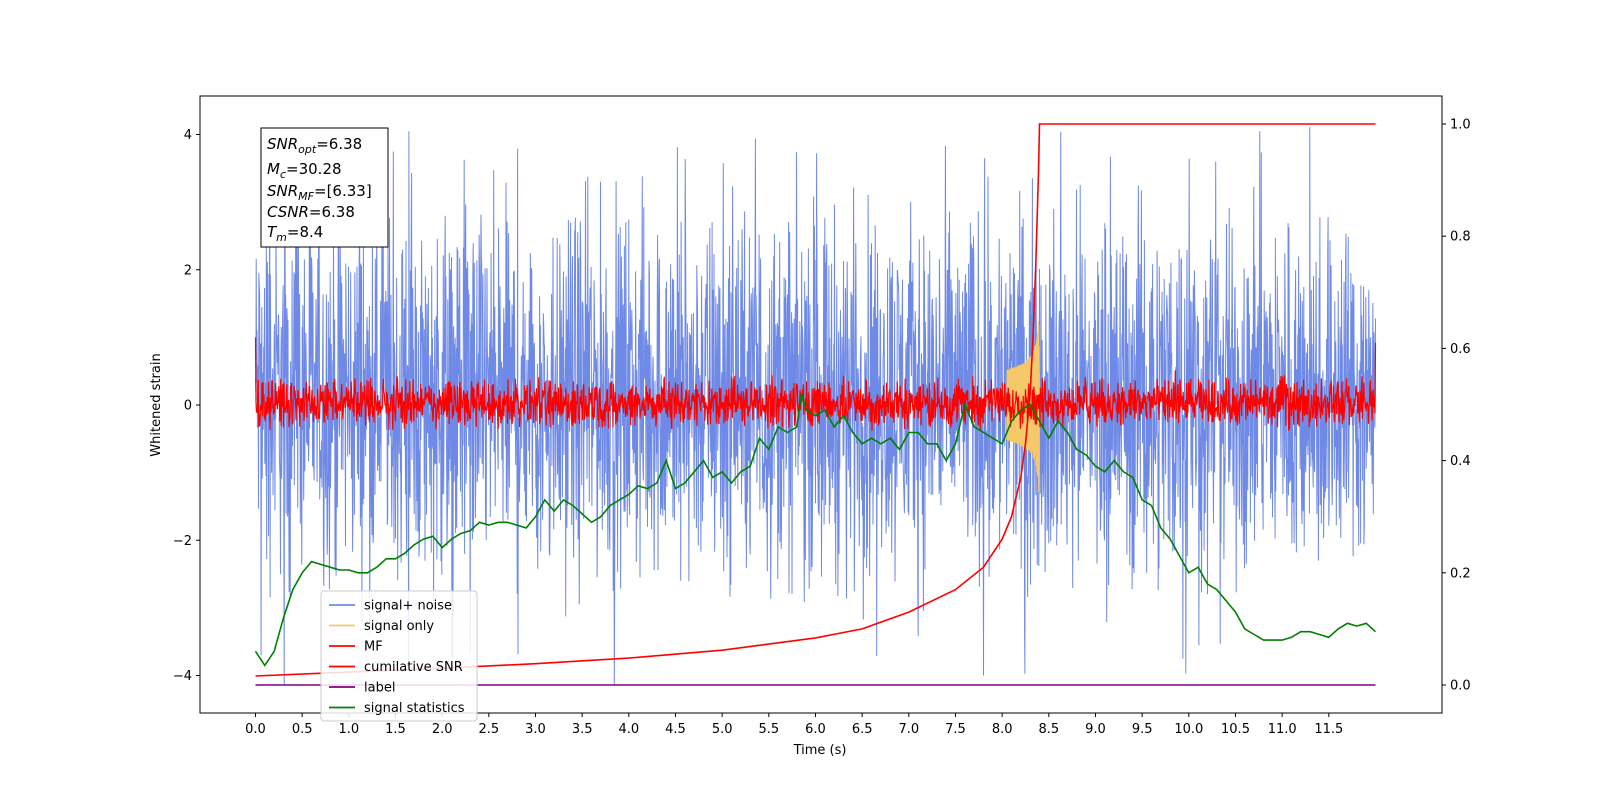 The image size is (1600, 800). What do you see at coordinates (156, 404) in the screenshot?
I see `y-axis-label: Whitened strain` at bounding box center [156, 404].